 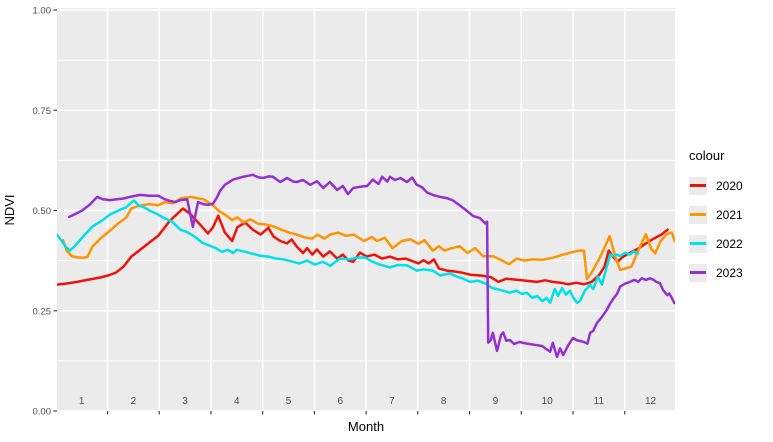 I want to click on legend-items: 2020 2021 2022 2023, so click(x=716, y=229).